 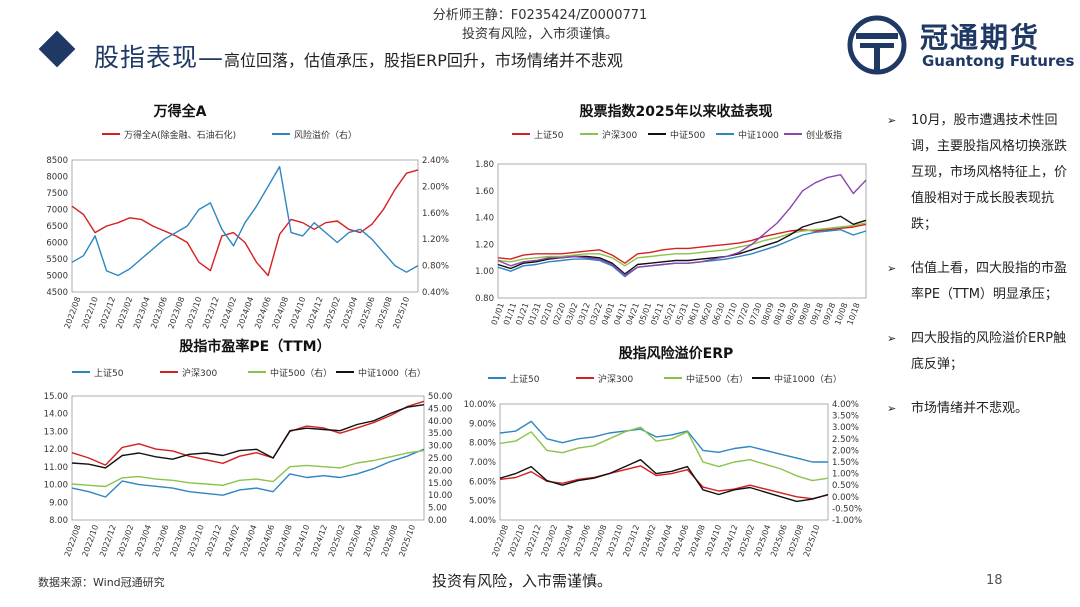 I want to click on series-line-风险溢价（右）, so click(x=245, y=221).